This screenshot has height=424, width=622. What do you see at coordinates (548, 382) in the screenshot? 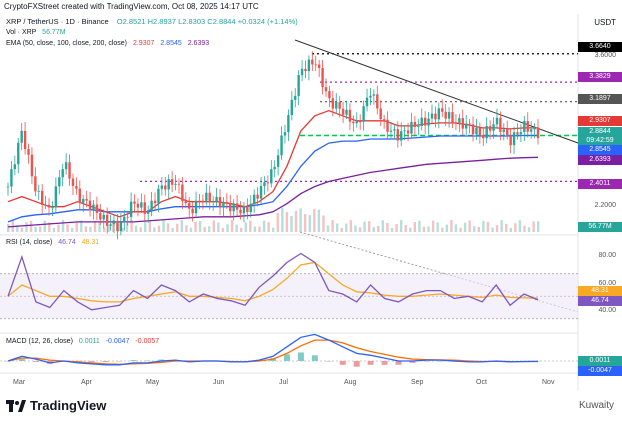
I see `month-label-nov: Nov` at bounding box center [548, 382].